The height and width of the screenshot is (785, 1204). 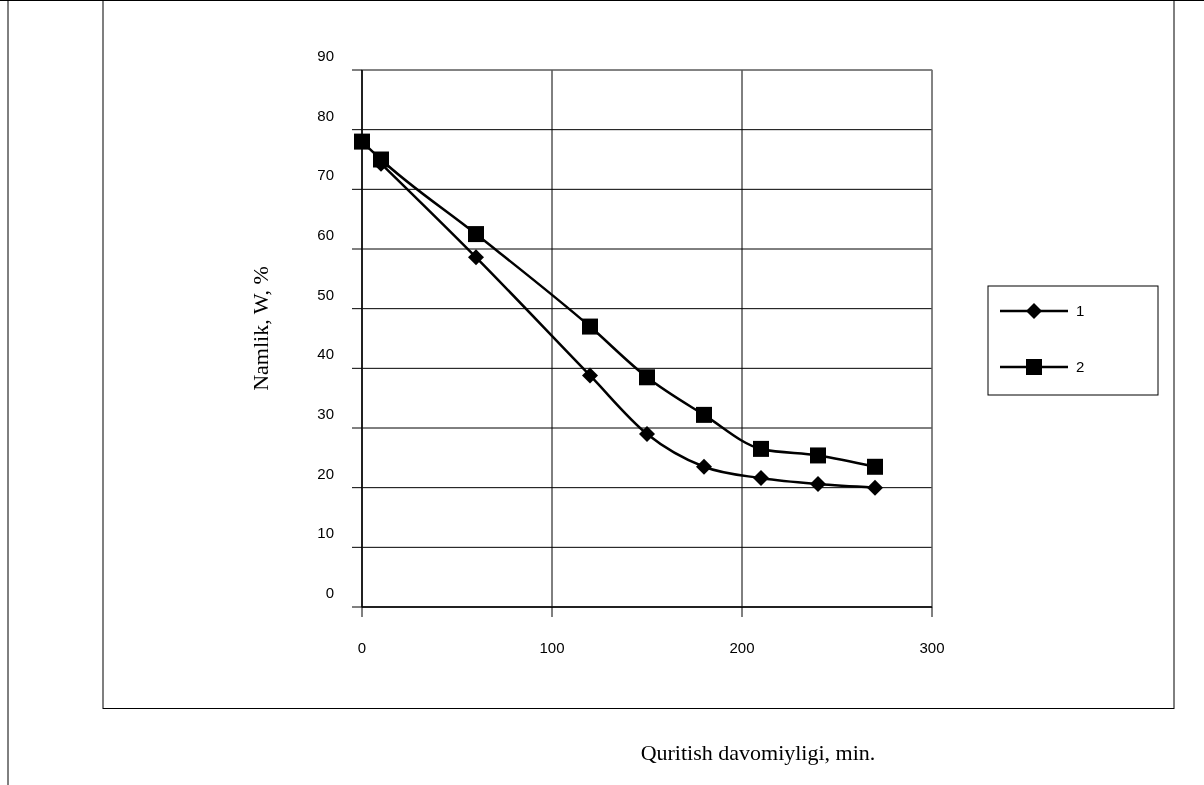 What do you see at coordinates (325, 413) in the screenshot?
I see `y-tick-label: 30` at bounding box center [325, 413].